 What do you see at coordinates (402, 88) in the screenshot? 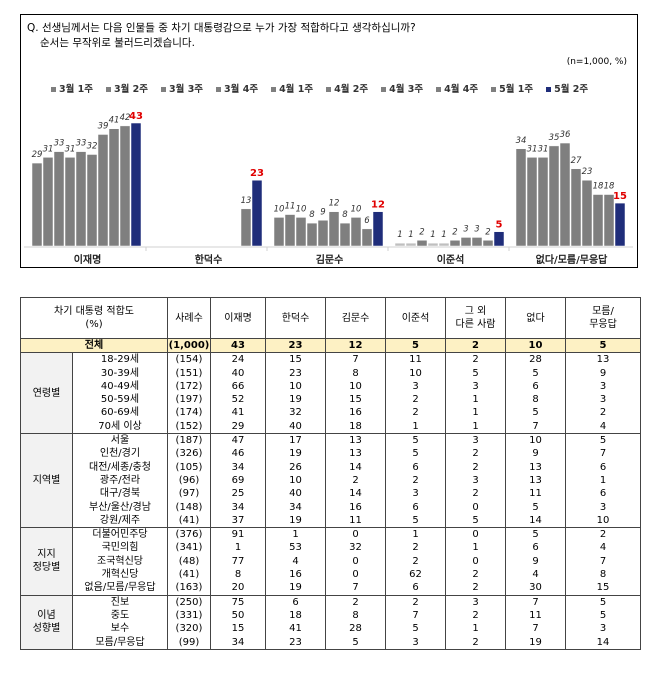
I see `legend-item: 4월 3주` at bounding box center [402, 88].